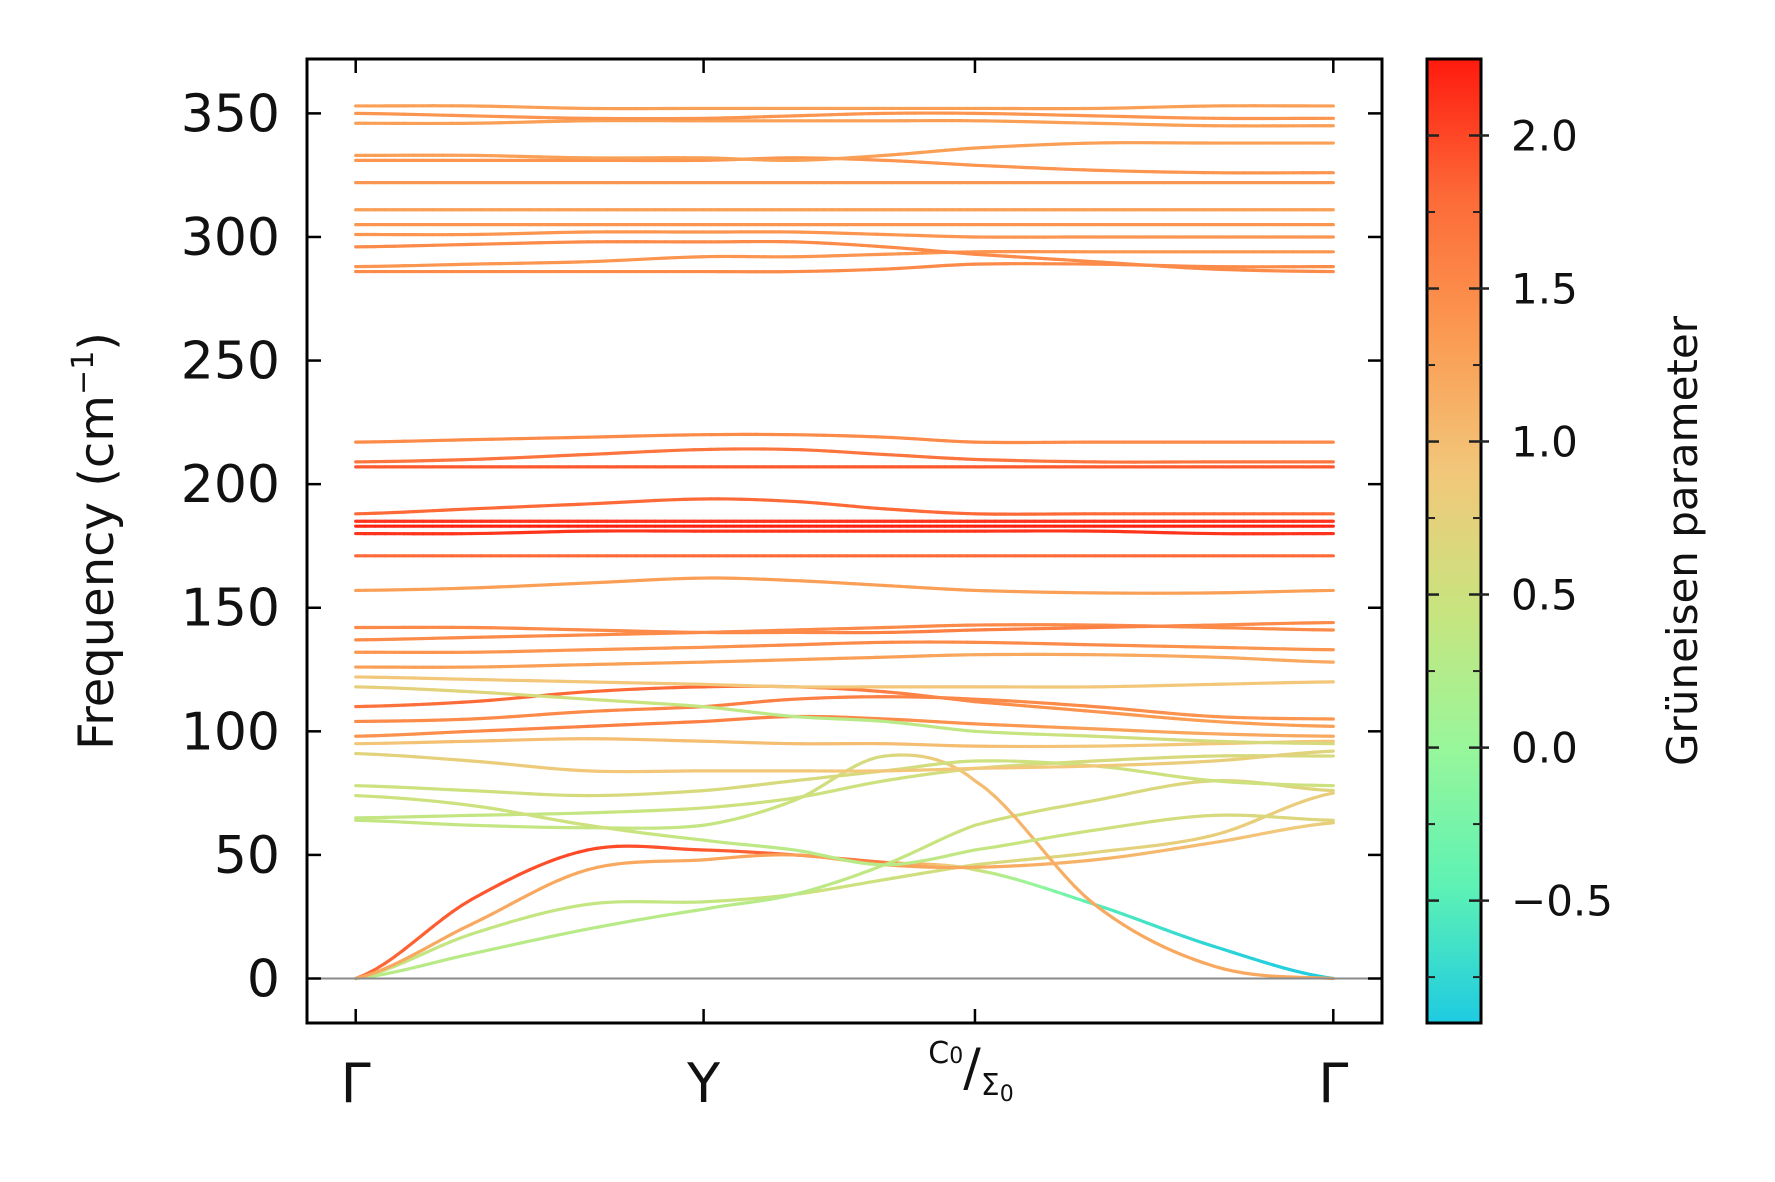  Describe the element at coordinates (1682, 540) in the screenshot. I see `colorbar-label: Grüneisen parameter` at that location.